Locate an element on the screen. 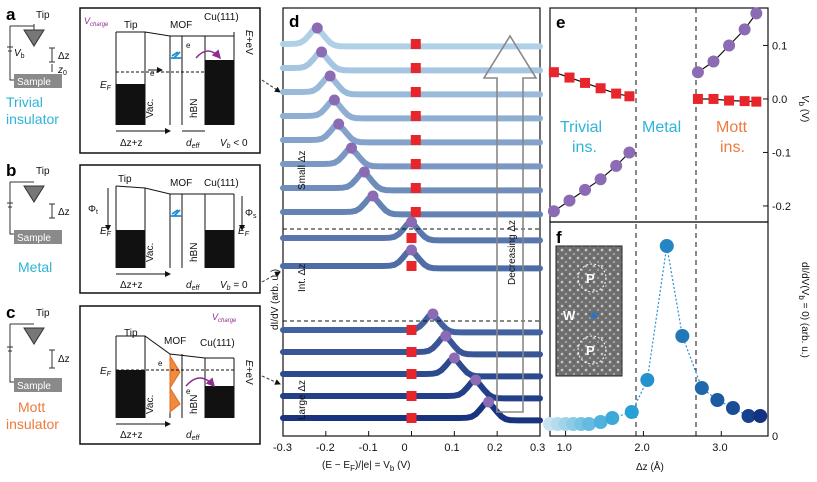 The image size is (817, 482). vb-label: Vb is located at coordinates (19, 54).